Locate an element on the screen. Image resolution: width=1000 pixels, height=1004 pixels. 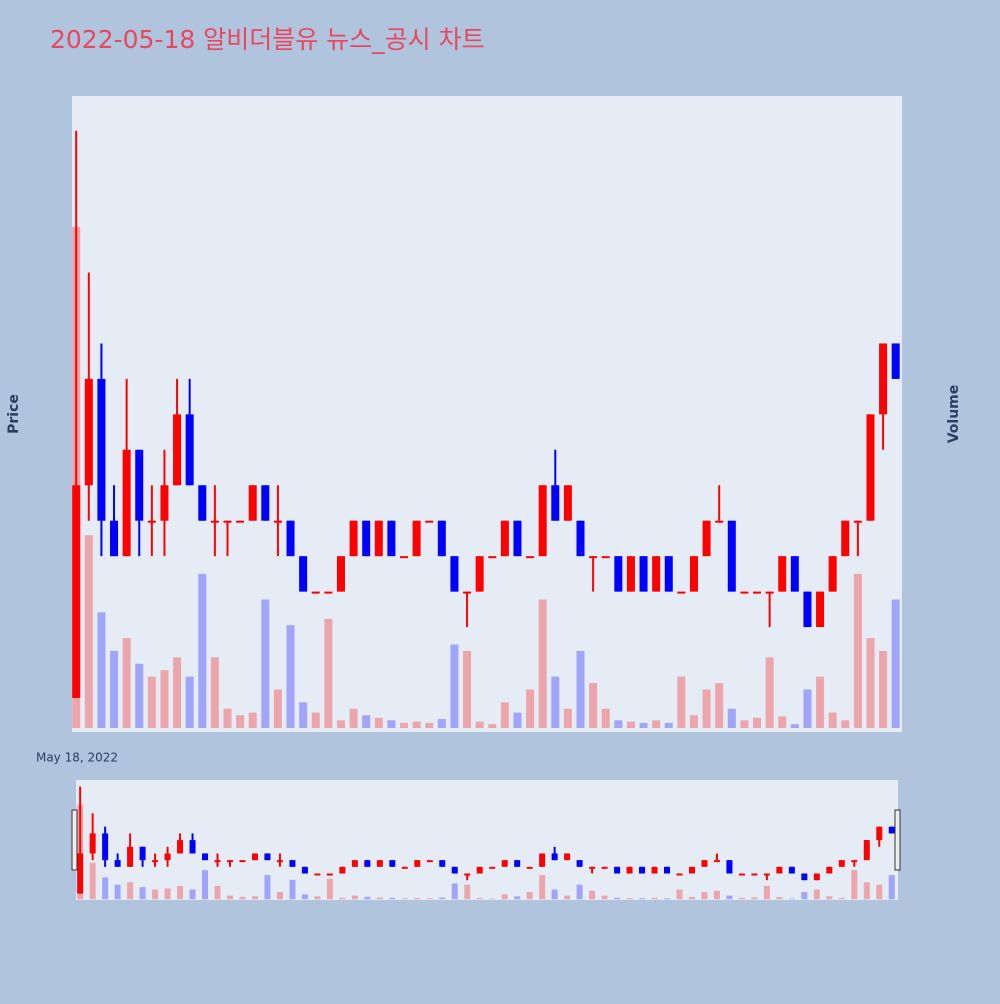
range-slider is located at coordinates (487, 840).